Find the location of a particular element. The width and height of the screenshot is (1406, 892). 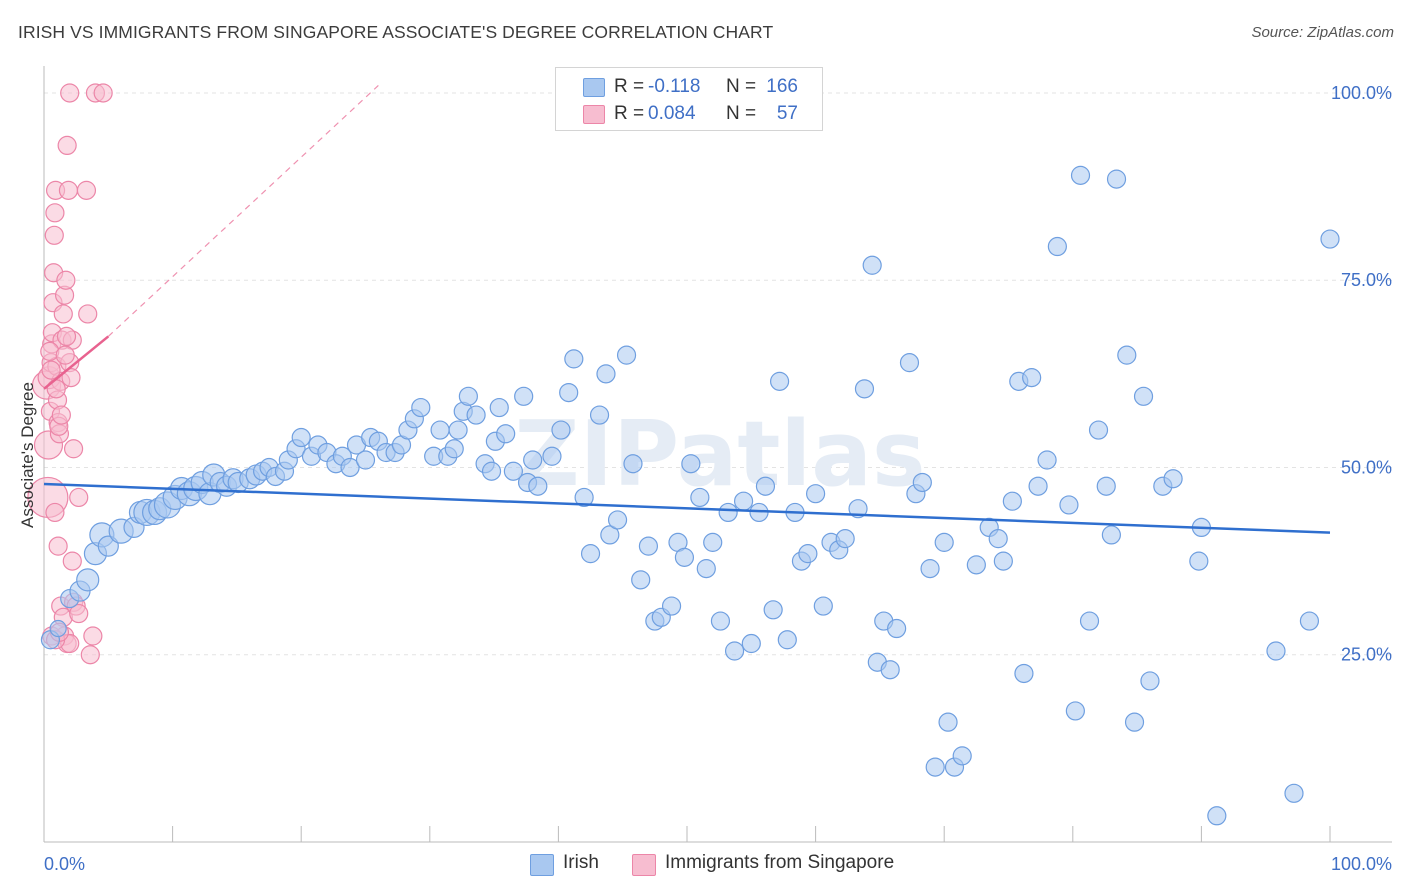

x-tick-label-min: 0.0% is located at coordinates (64, 864).